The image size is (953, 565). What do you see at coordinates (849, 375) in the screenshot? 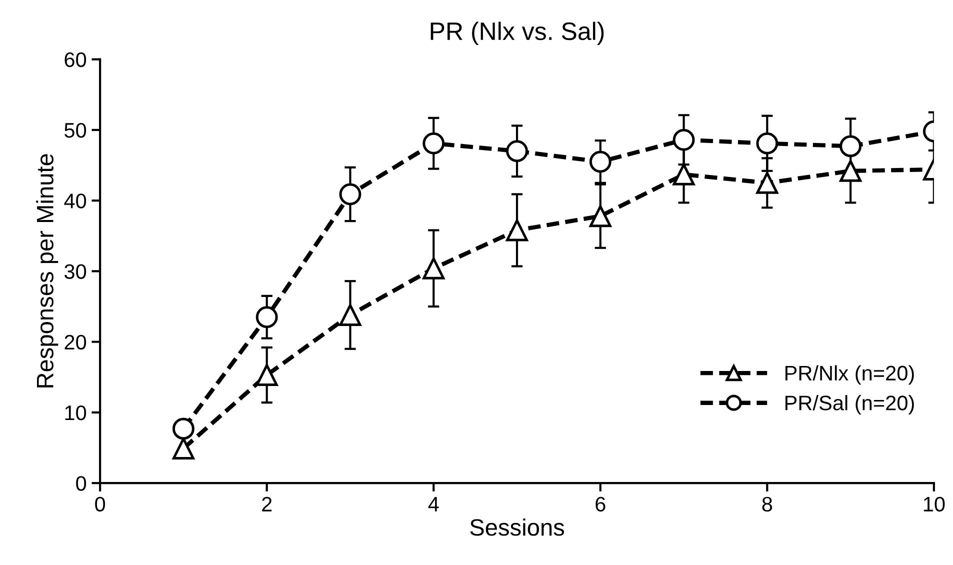
I see `legend-label: PR/Nlx (n=20)` at bounding box center [849, 375].